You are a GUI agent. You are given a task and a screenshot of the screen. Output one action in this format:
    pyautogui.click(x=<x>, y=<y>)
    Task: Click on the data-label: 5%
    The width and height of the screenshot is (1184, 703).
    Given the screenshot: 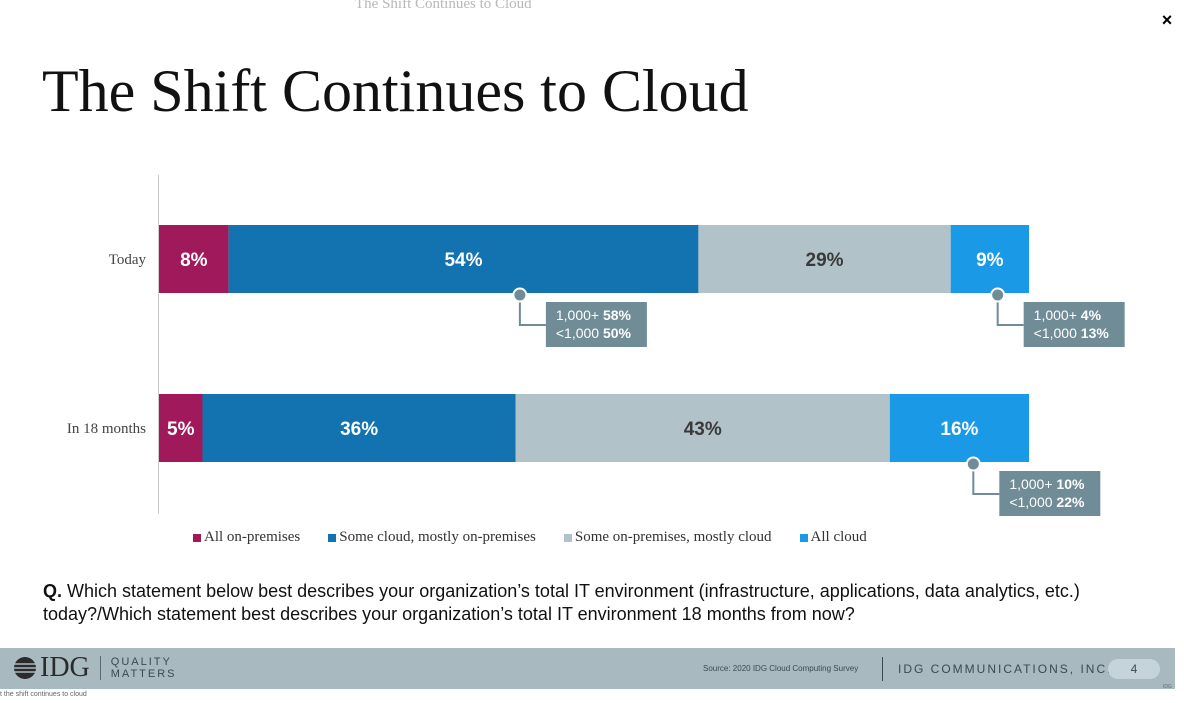 What is the action you would take?
    pyautogui.click(x=181, y=429)
    